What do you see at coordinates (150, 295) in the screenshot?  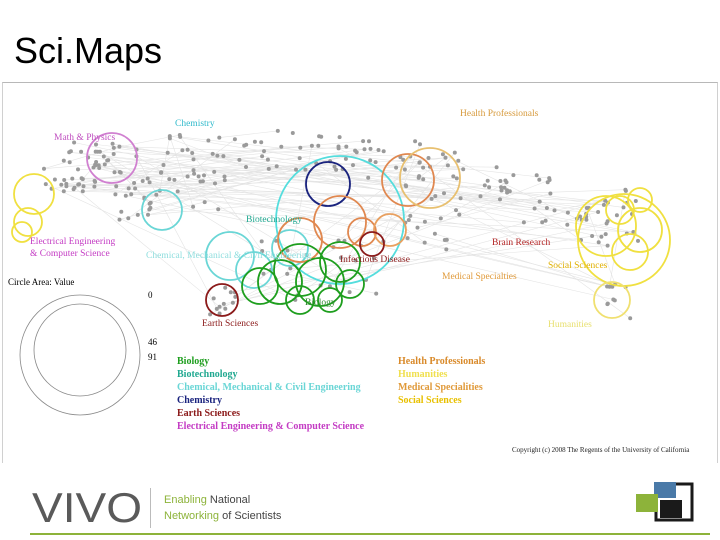 I see `size-legend-value-0: 0` at bounding box center [150, 295].